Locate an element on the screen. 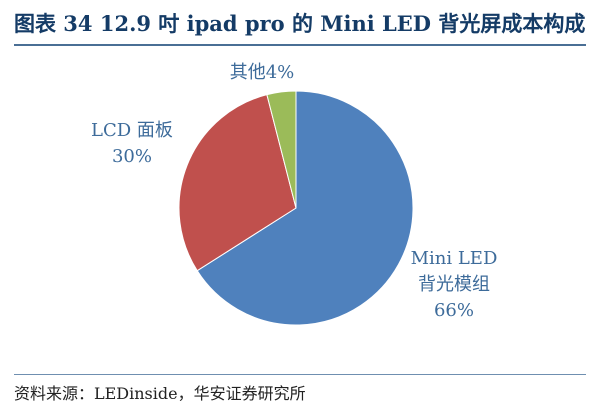 This screenshot has height=412, width=596. label-lcd-line1: LCD 面板 is located at coordinates (132, 130).